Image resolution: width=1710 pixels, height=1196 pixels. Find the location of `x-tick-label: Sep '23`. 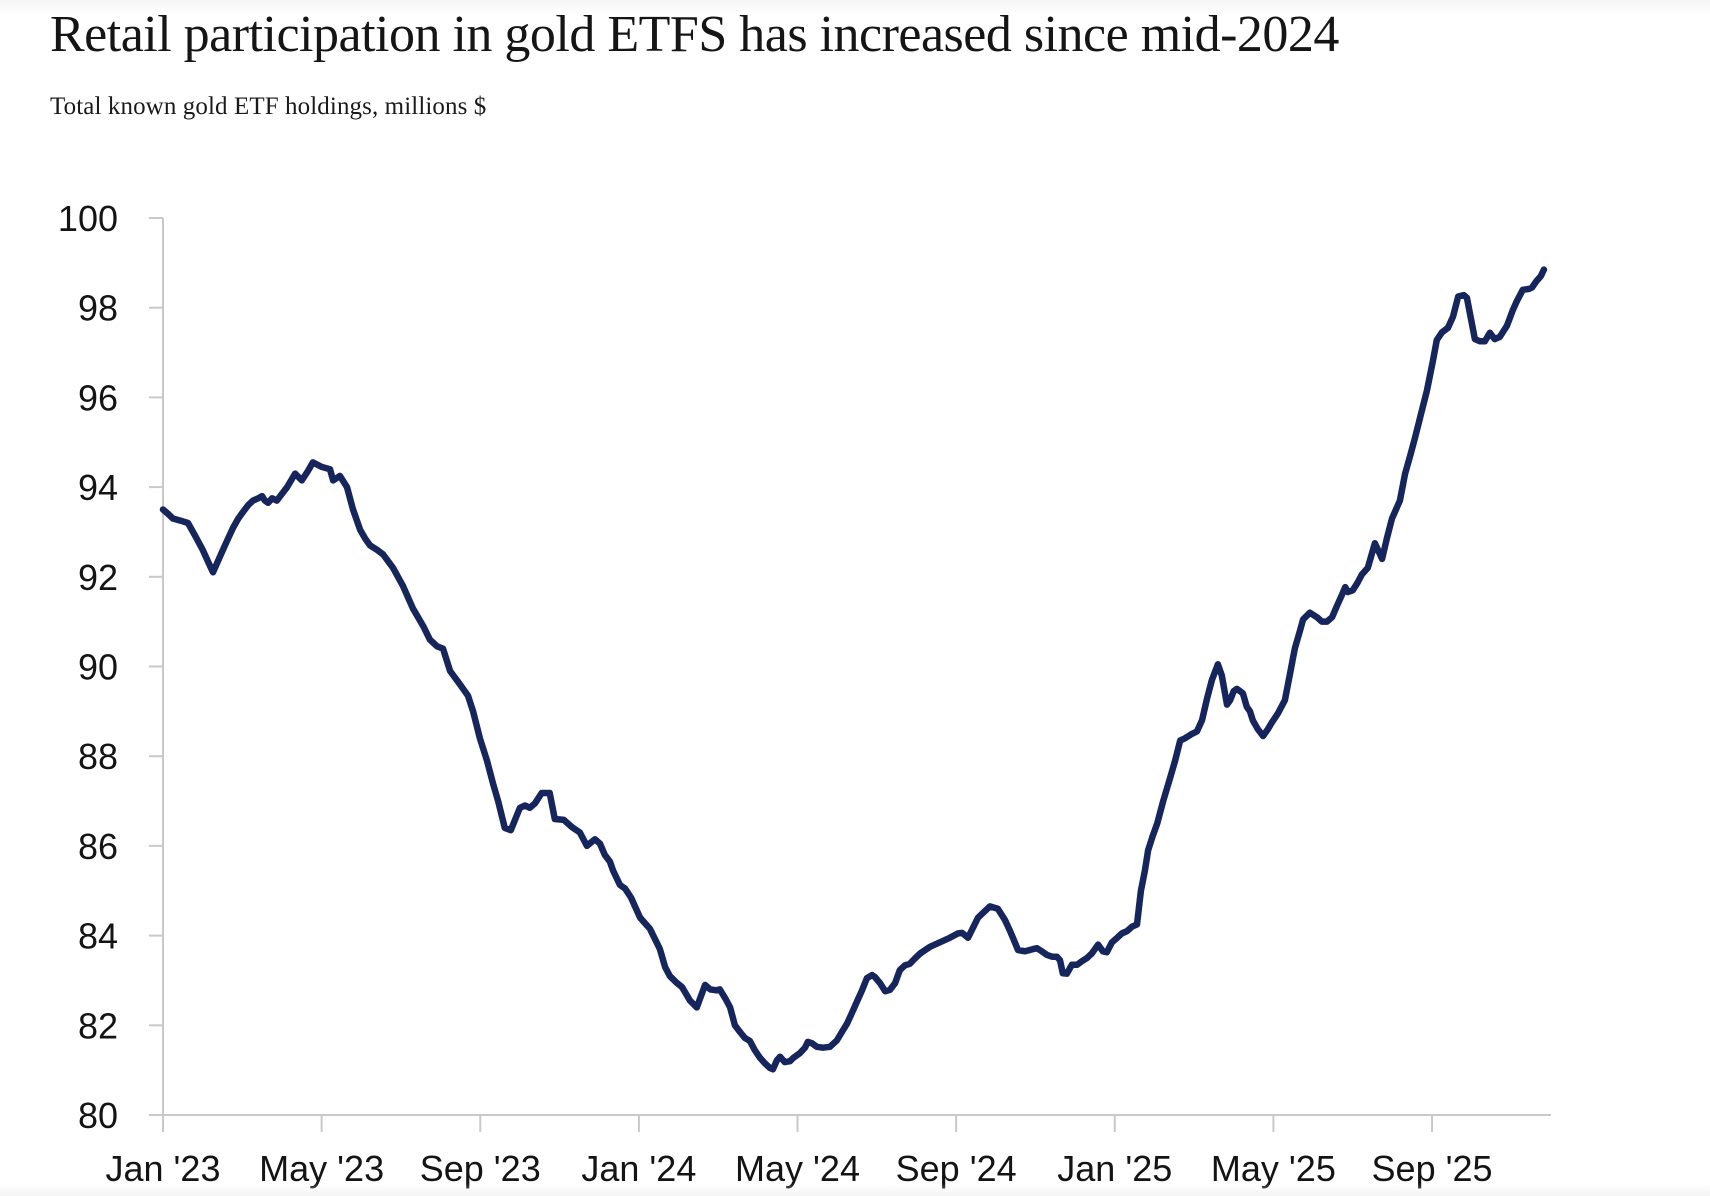

x-tick-label: Sep '23 is located at coordinates (480, 1168).